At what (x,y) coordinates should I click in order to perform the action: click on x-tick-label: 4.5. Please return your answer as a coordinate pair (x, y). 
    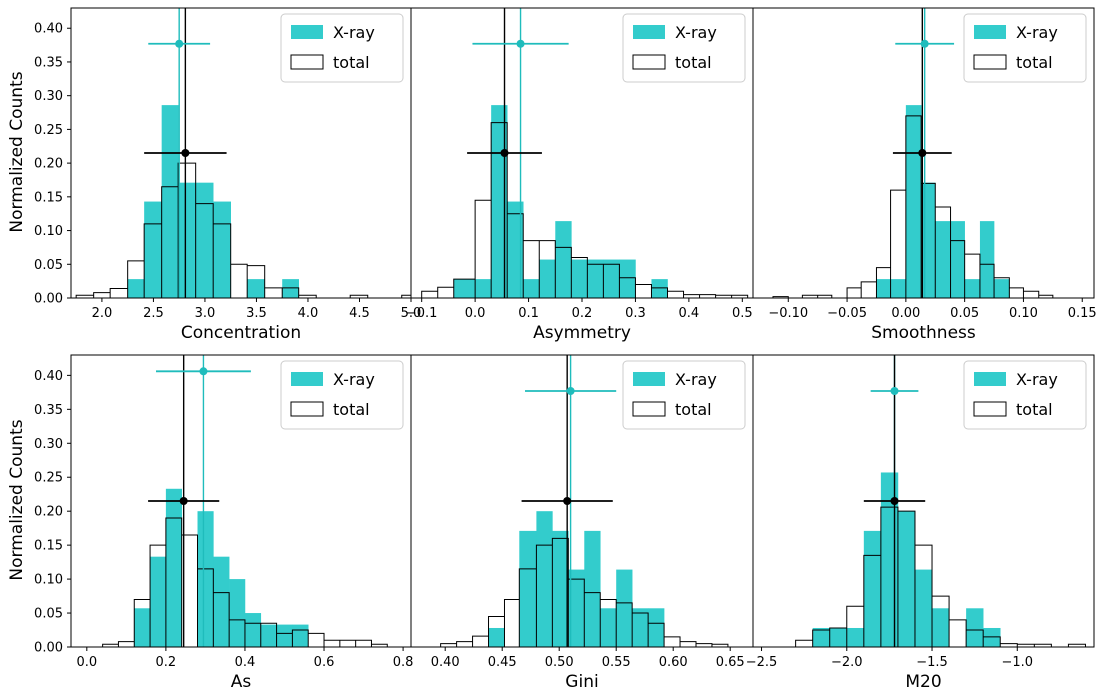
    Looking at the image, I should click on (359, 313).